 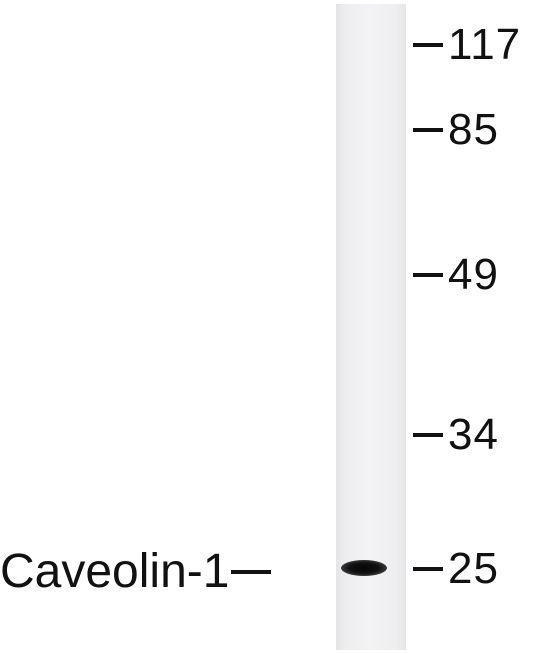 What do you see at coordinates (251, 572) in the screenshot?
I see `target-pointer-line` at bounding box center [251, 572].